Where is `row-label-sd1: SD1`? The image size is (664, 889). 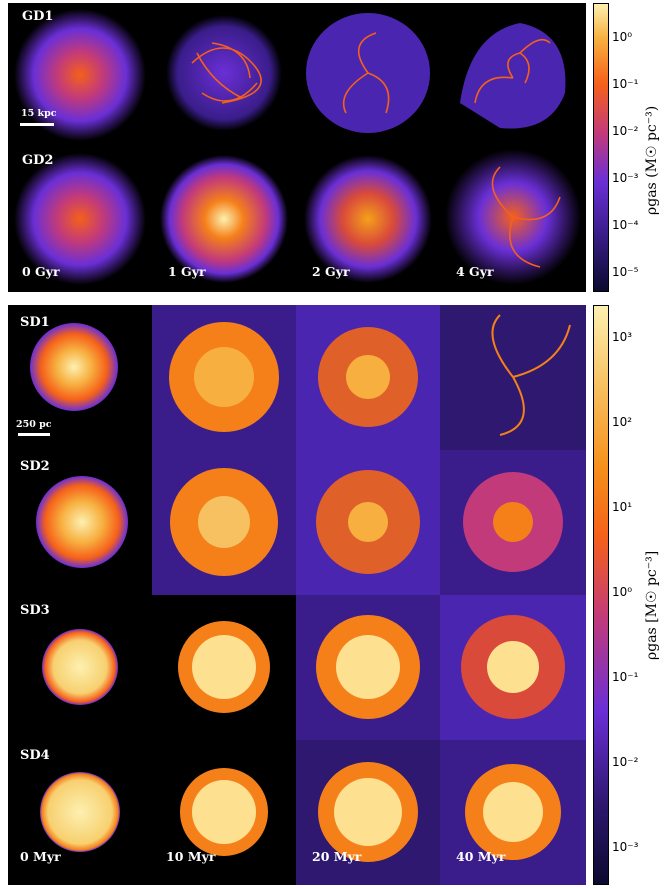 row-label-sd1: SD1 is located at coordinates (35, 322).